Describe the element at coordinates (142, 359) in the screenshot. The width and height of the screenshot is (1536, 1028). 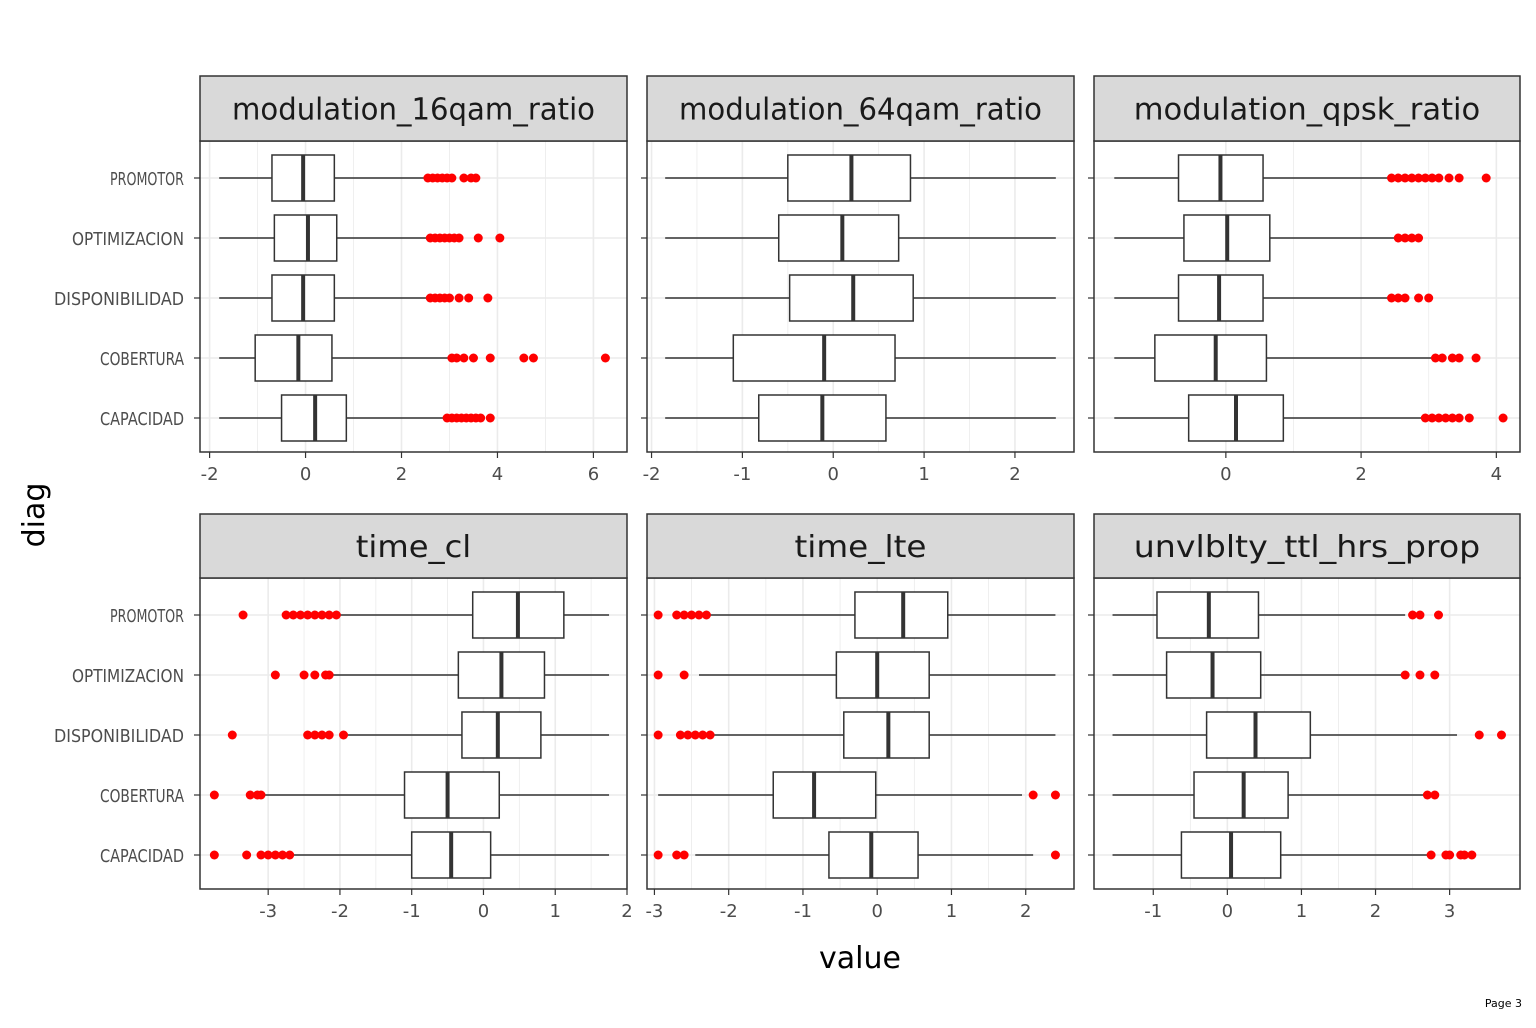
I see `y-category-label: COBERTURA` at that location.